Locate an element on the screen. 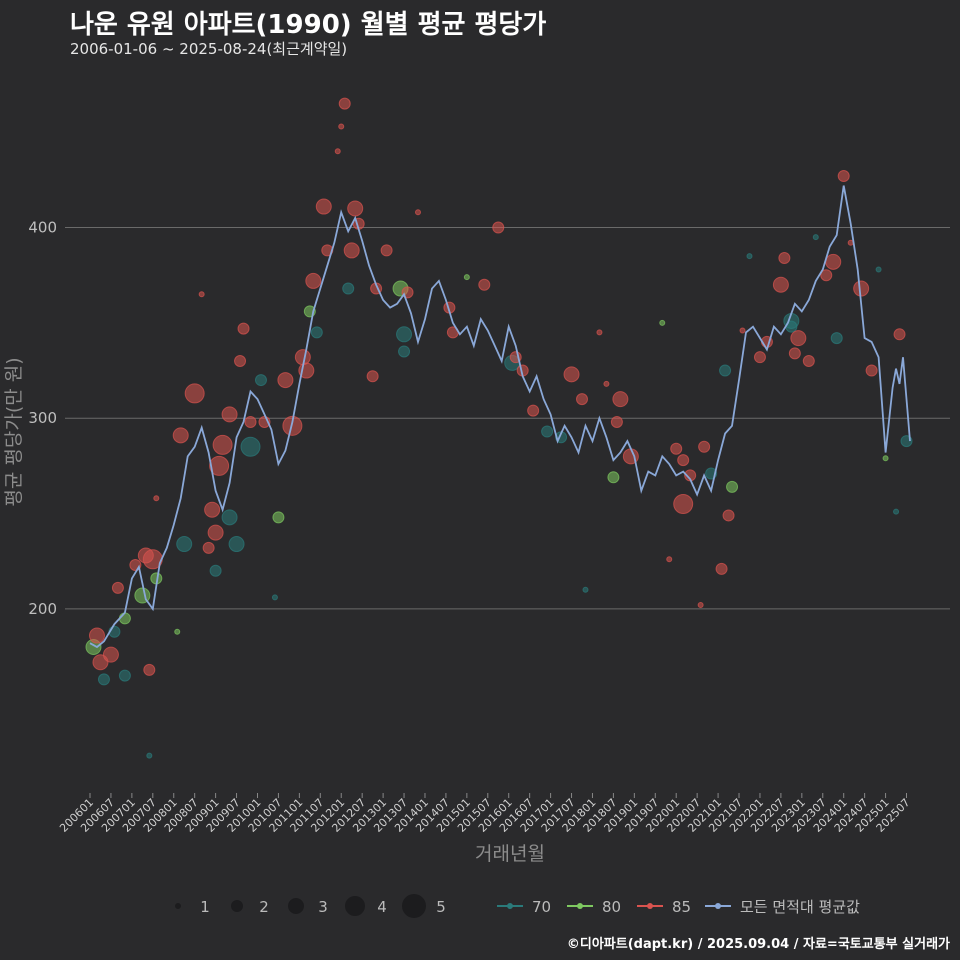 This screenshot has height=960, width=960. legend: 1 2 3 4 5 70 80 85 모든 면적대 평균값 is located at coordinates (517, 906).